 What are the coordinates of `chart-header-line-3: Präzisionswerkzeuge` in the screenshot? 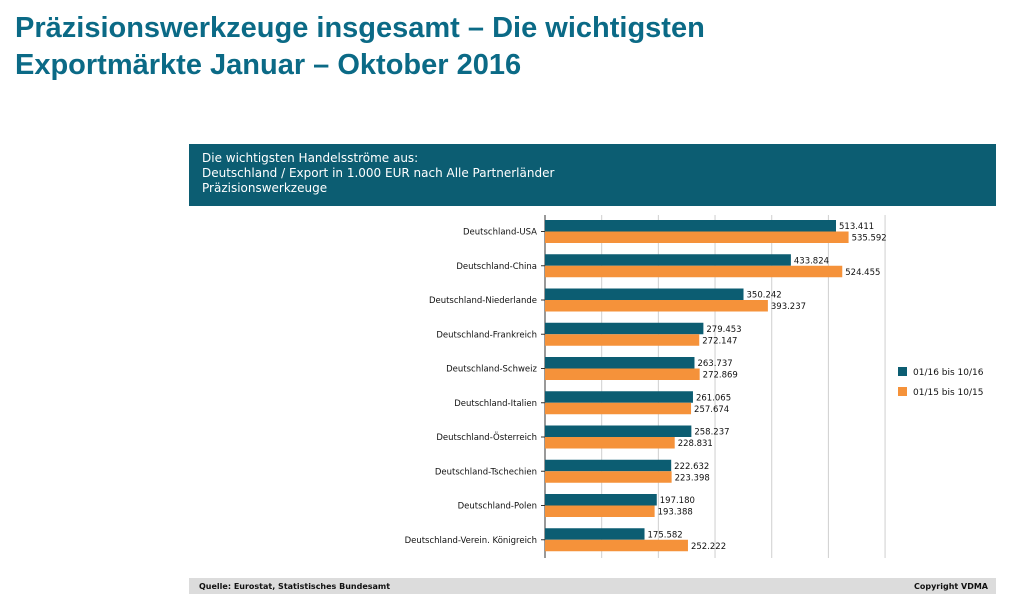 It's located at (265, 188).